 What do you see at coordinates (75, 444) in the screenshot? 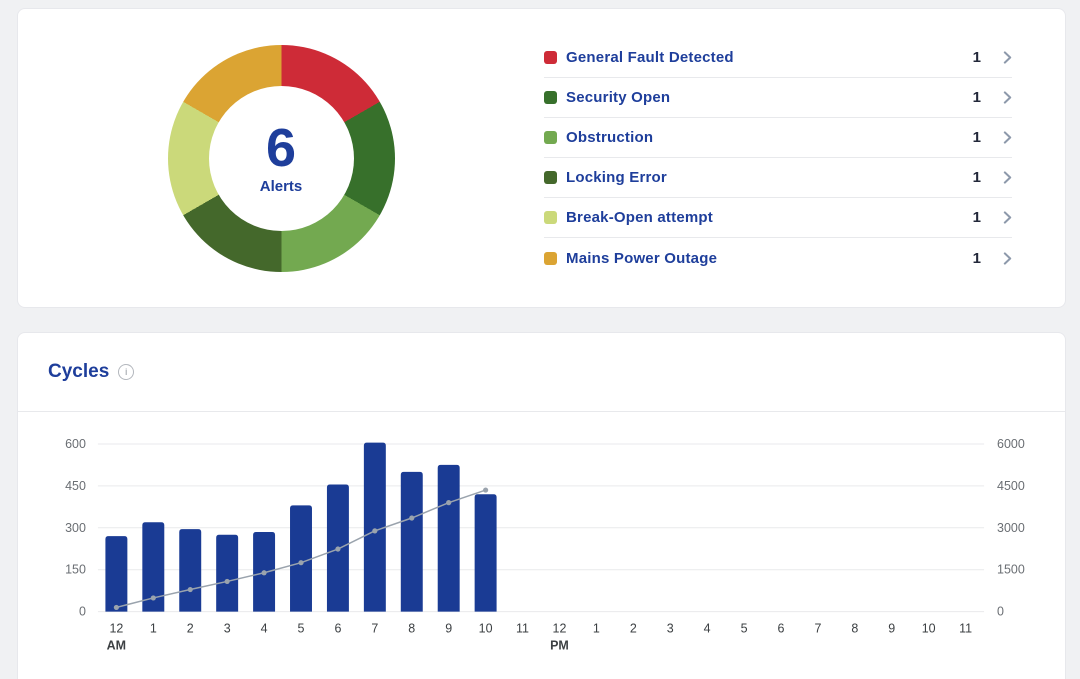
I see `svg-text: 600` at bounding box center [75, 444].